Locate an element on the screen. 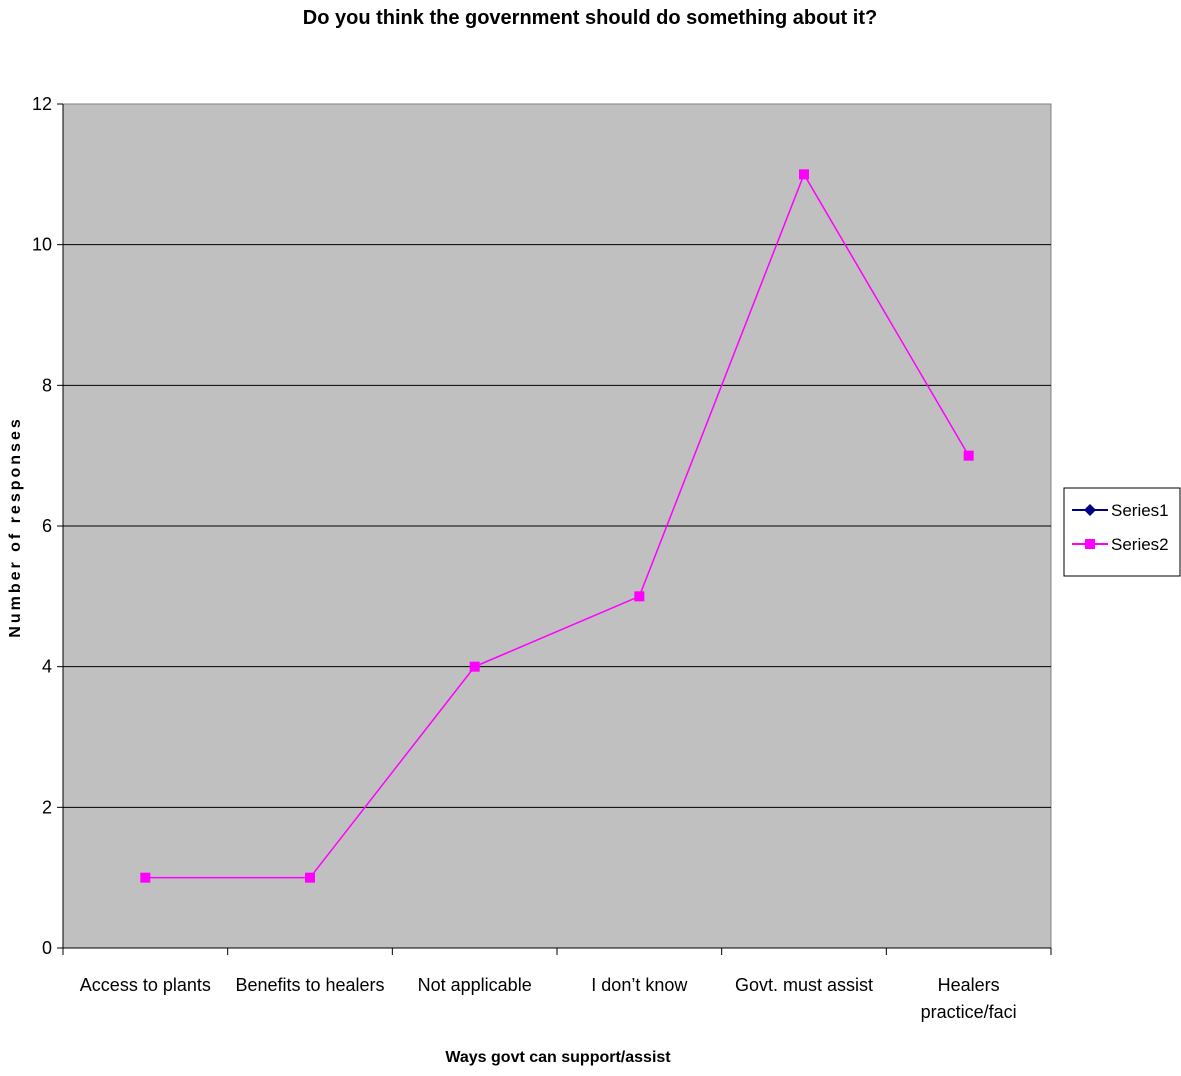 Image resolution: width=1181 pixels, height=1076 pixels. x-tick-label: practice/faci is located at coordinates (969, 1012).